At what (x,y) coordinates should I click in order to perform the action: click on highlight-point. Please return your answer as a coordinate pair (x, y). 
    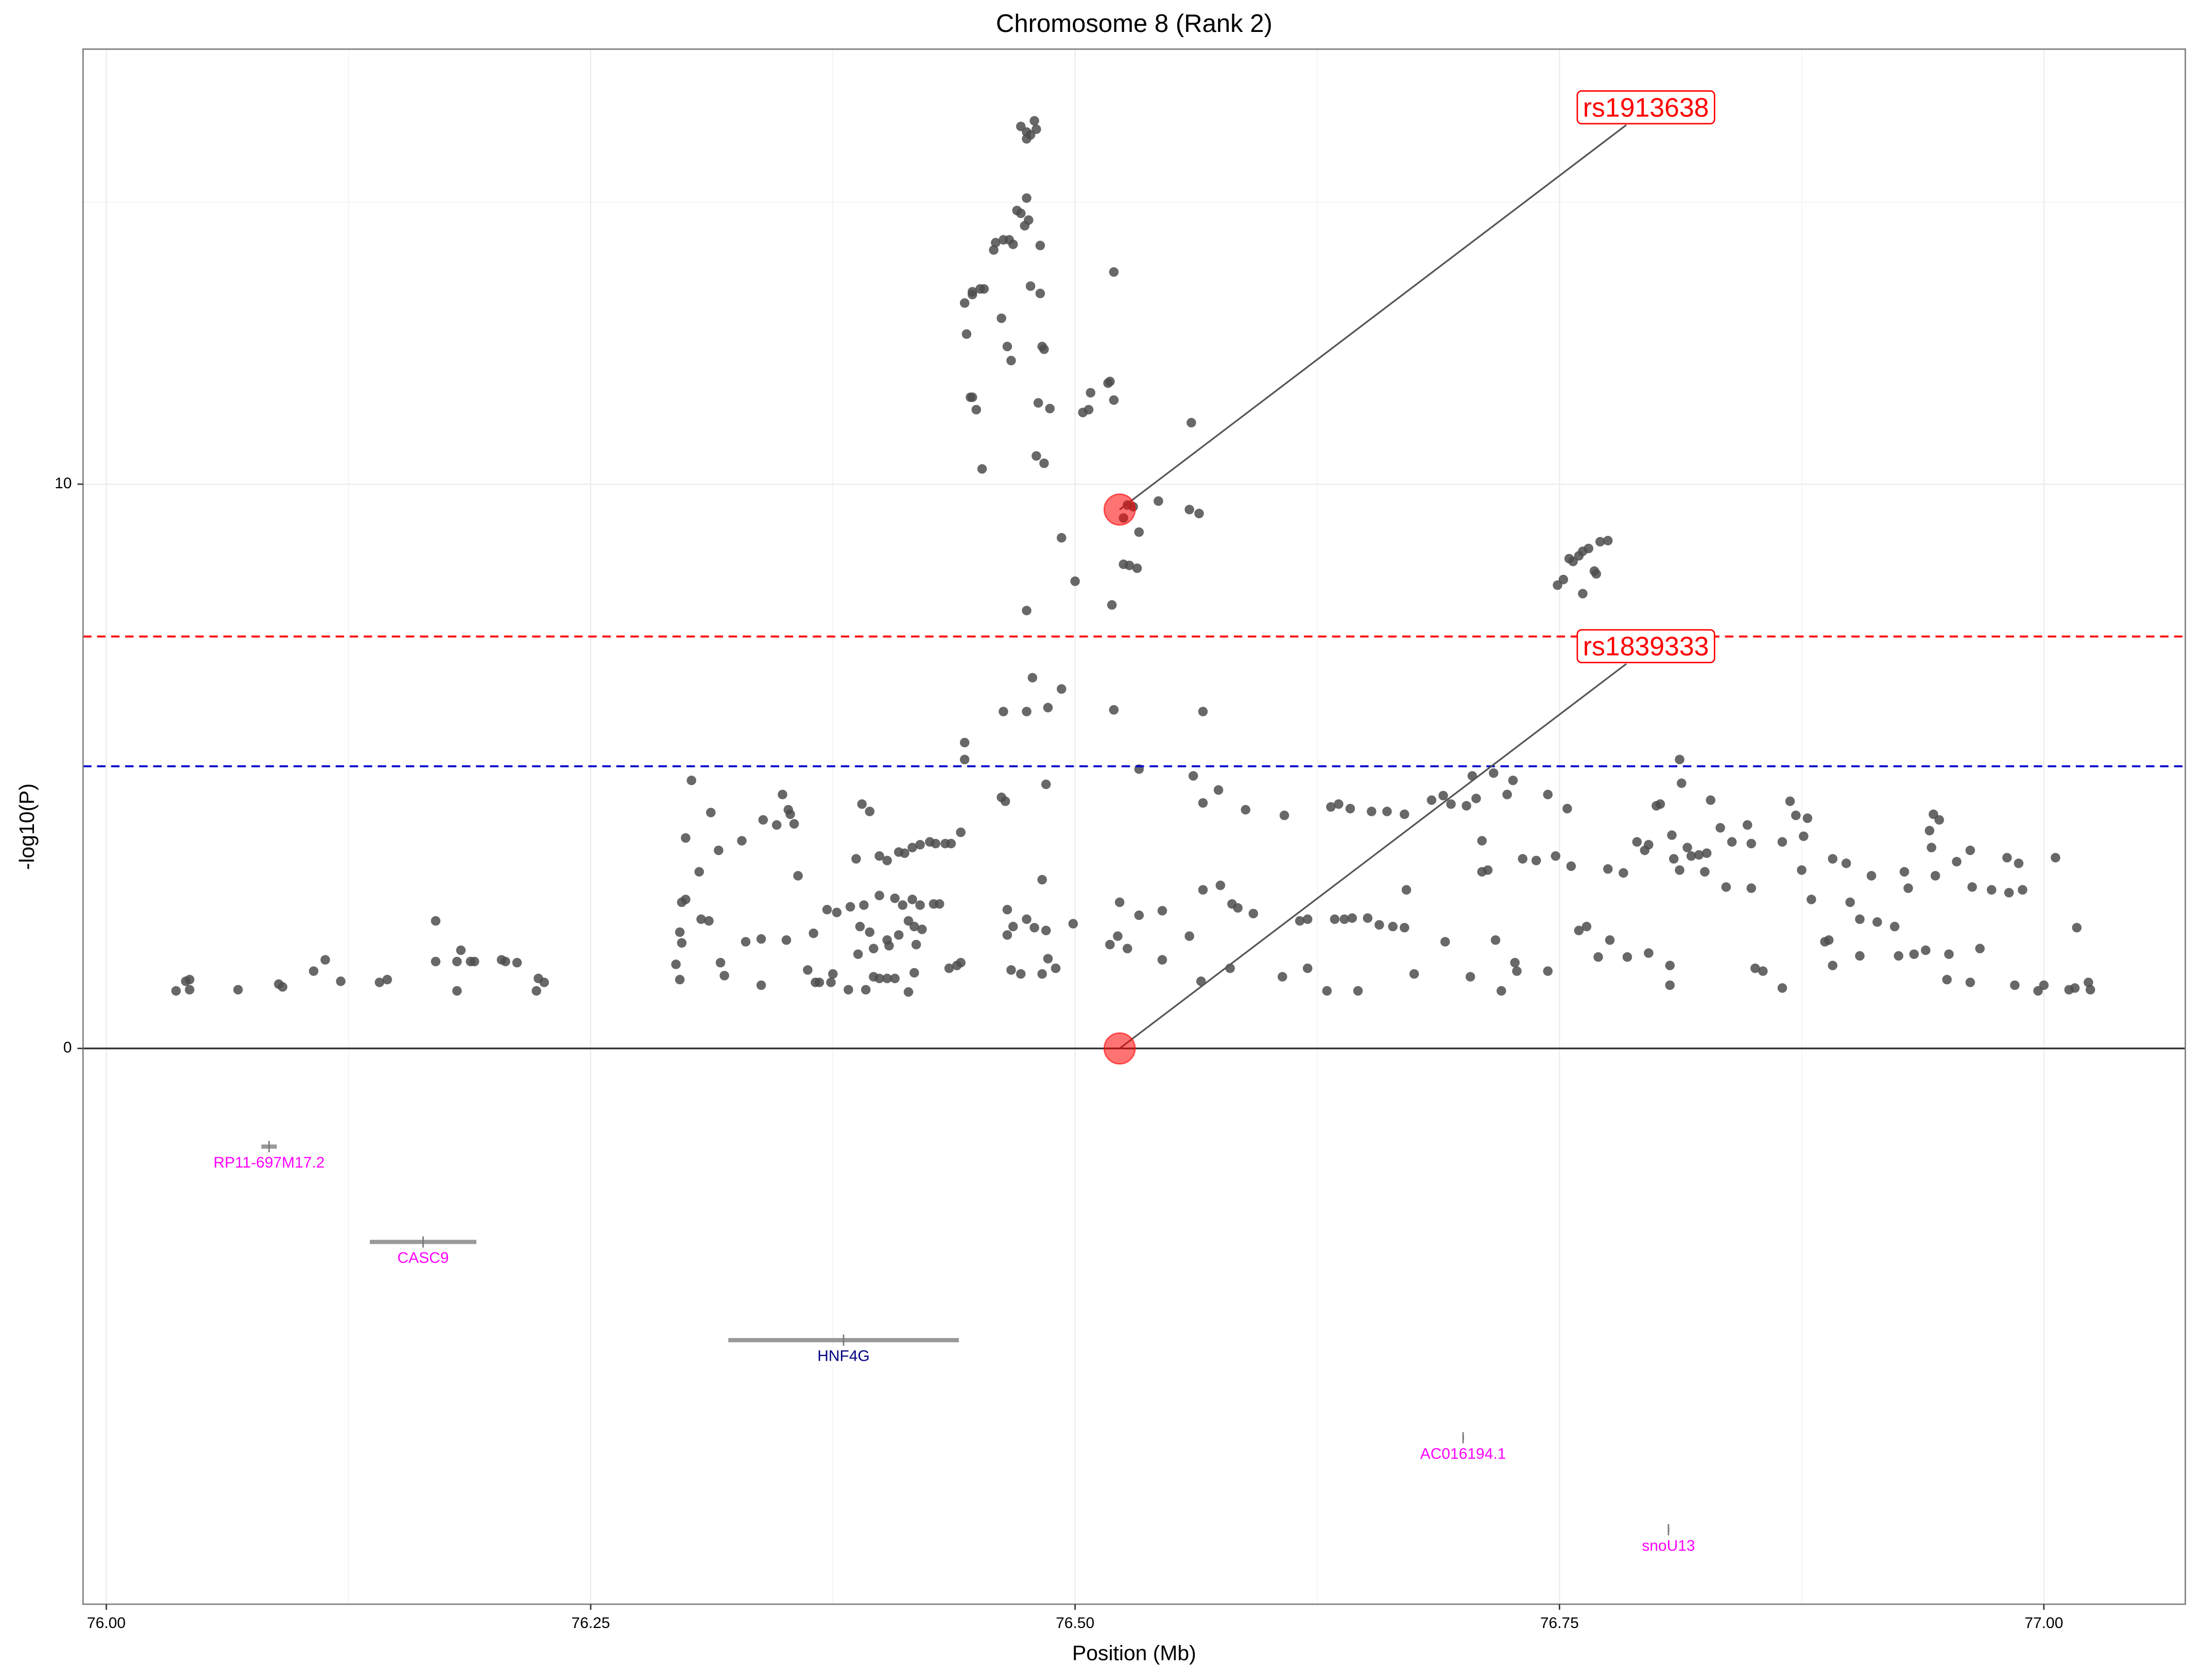
    Looking at the image, I should click on (1119, 1048).